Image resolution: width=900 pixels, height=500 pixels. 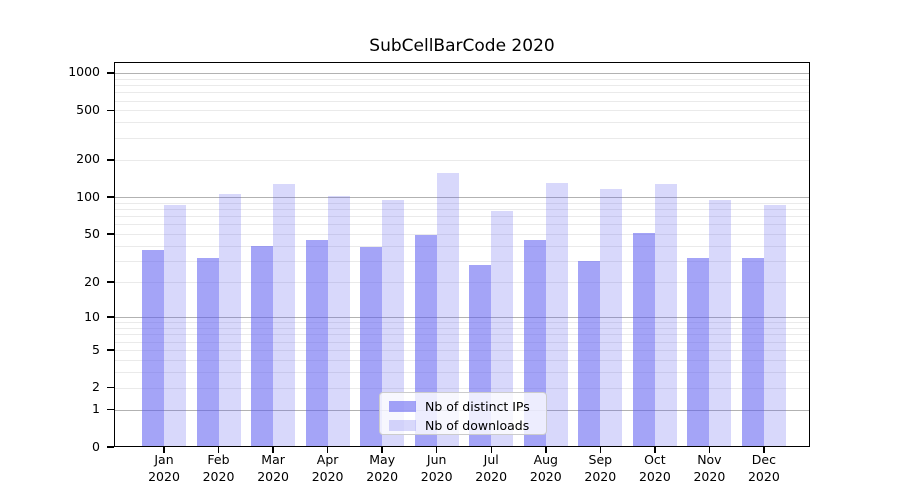 What do you see at coordinates (477, 425) in the screenshot?
I see `legend-label-downloads: Nb of downloads` at bounding box center [477, 425].